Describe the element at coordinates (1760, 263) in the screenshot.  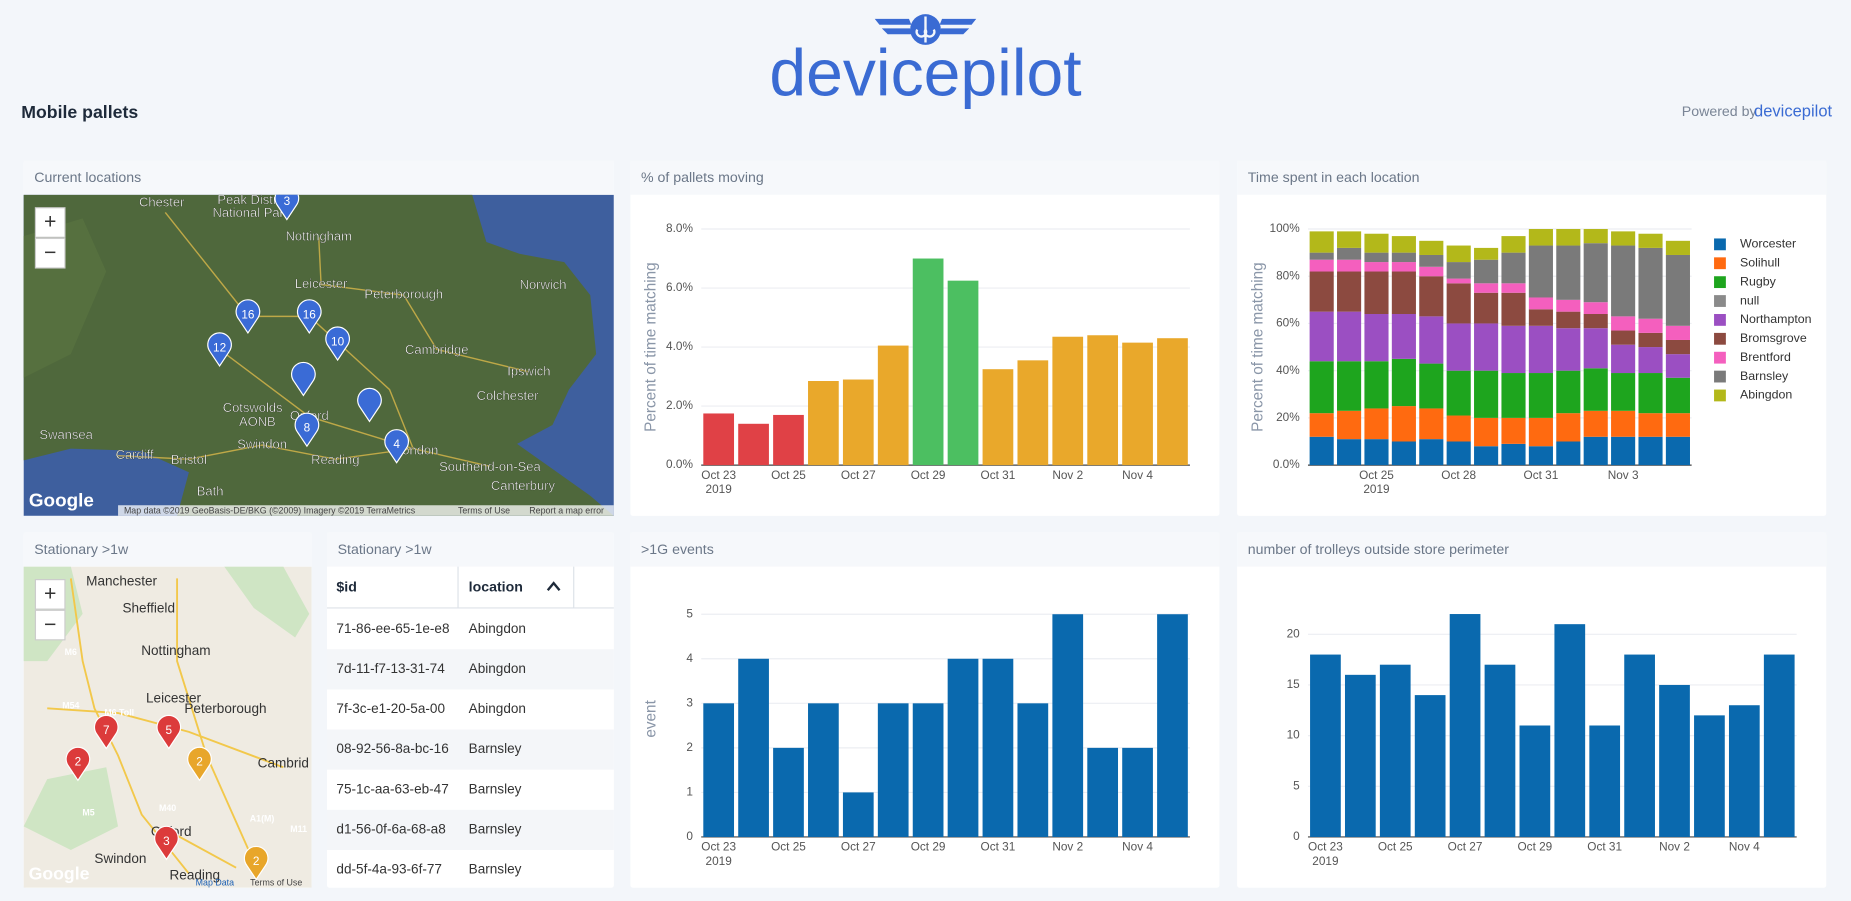
I see `legend-label: Solihull` at that location.